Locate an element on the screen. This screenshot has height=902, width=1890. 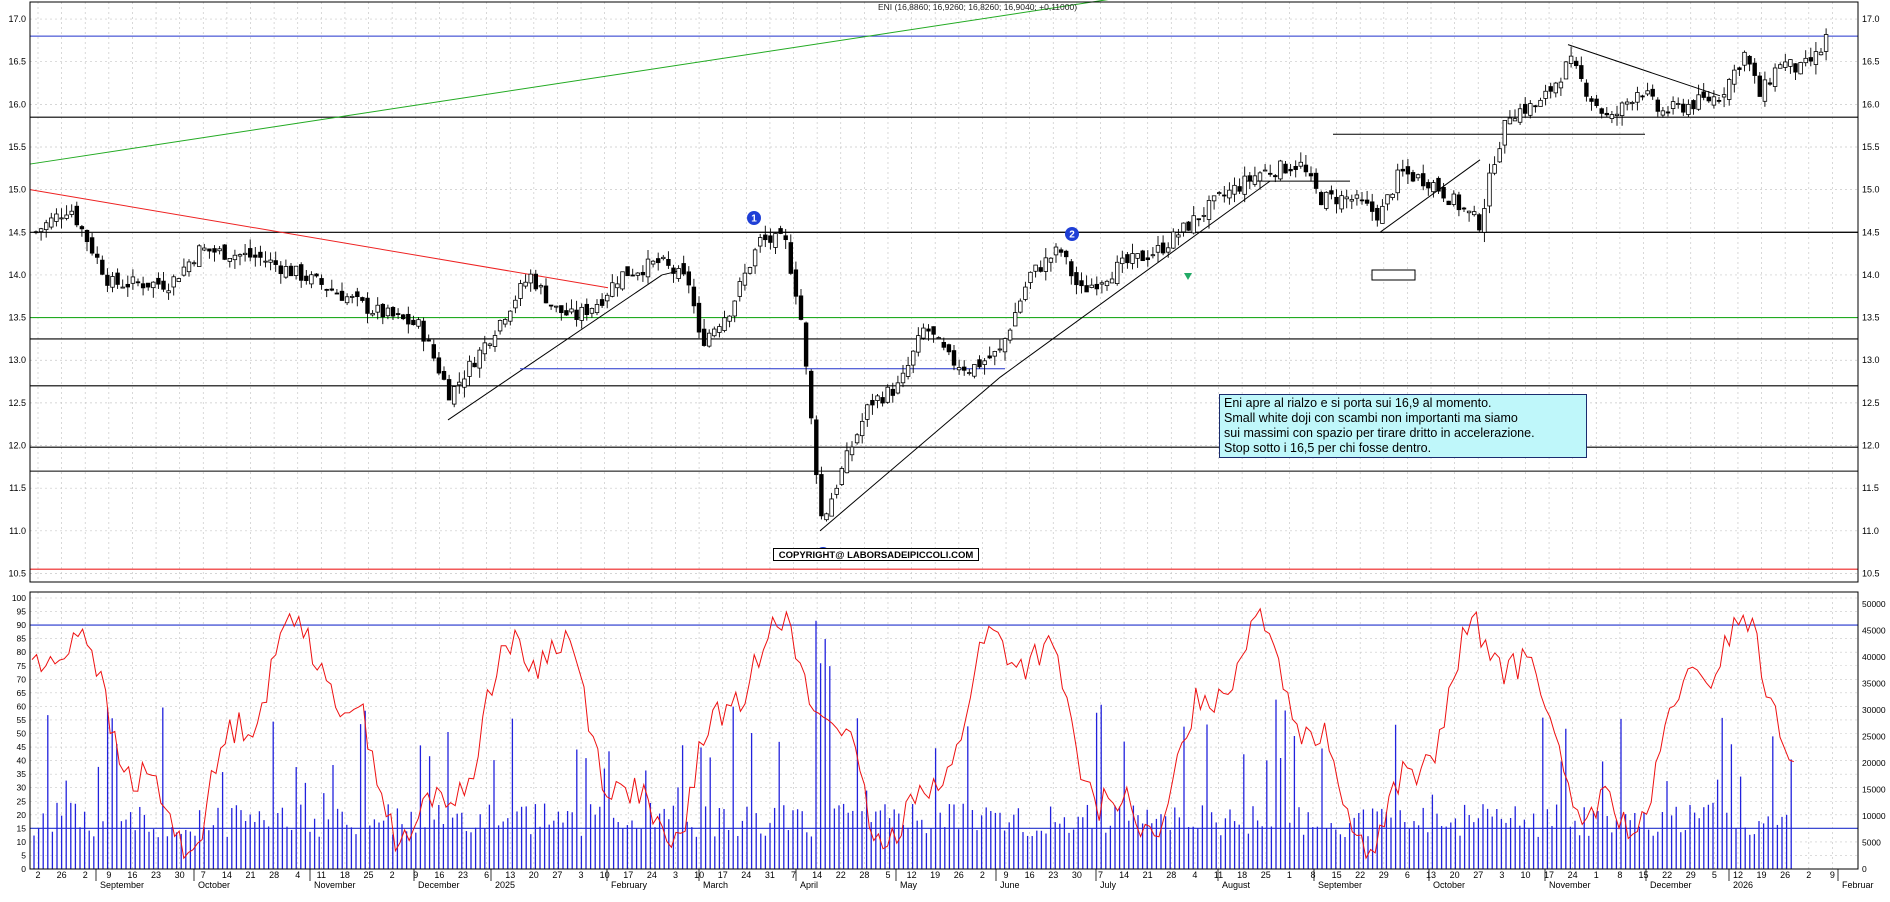
y-tick-label-right: 13.0 is located at coordinates (1871, 360).